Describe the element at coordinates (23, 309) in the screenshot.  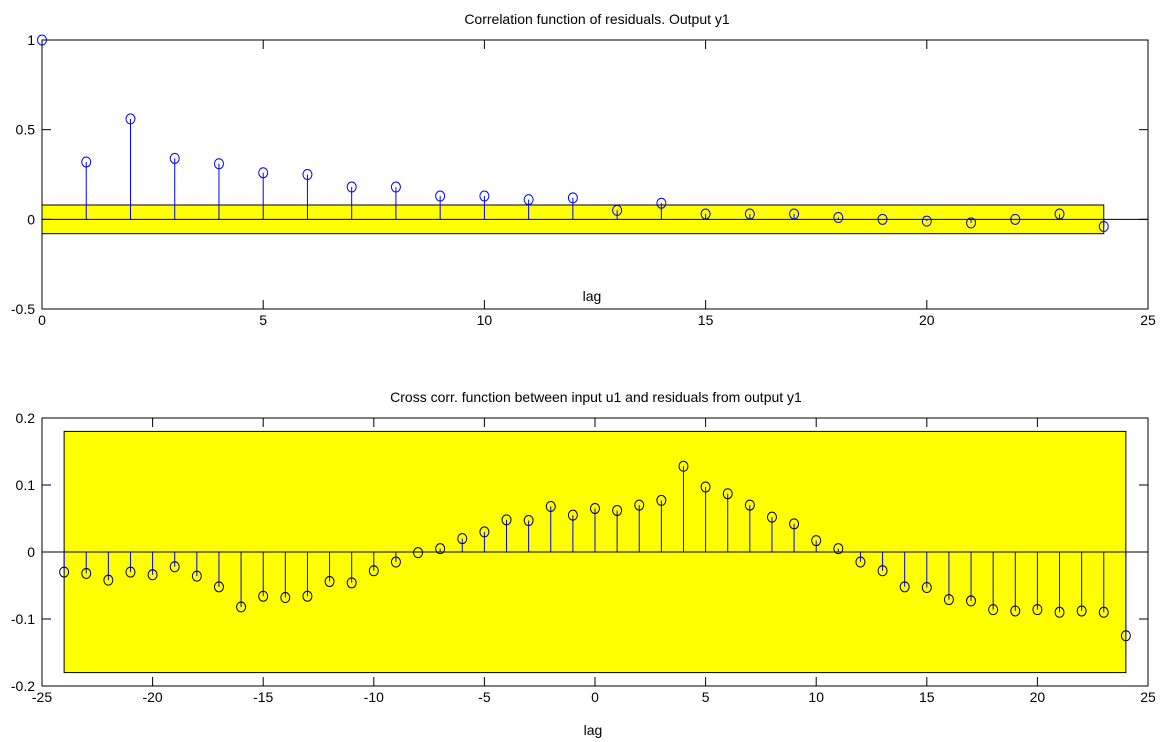
I see `y-tick-label: -0.5` at that location.